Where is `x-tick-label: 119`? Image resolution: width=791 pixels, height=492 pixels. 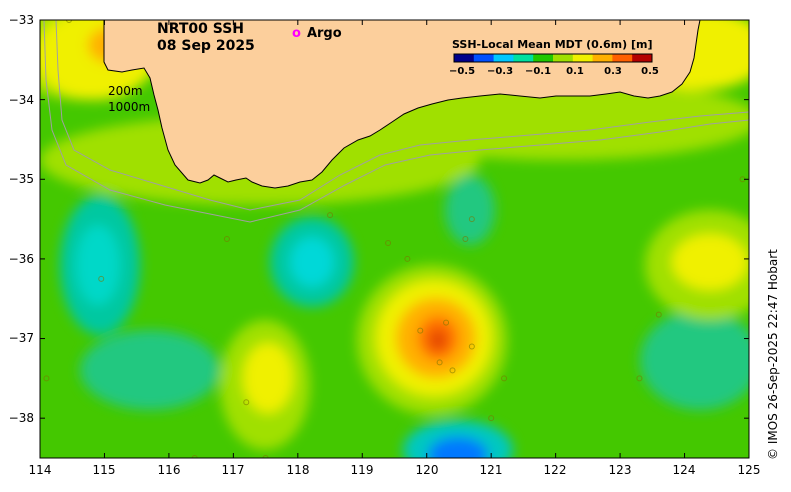 x-tick-label: 119 is located at coordinates (362, 470).